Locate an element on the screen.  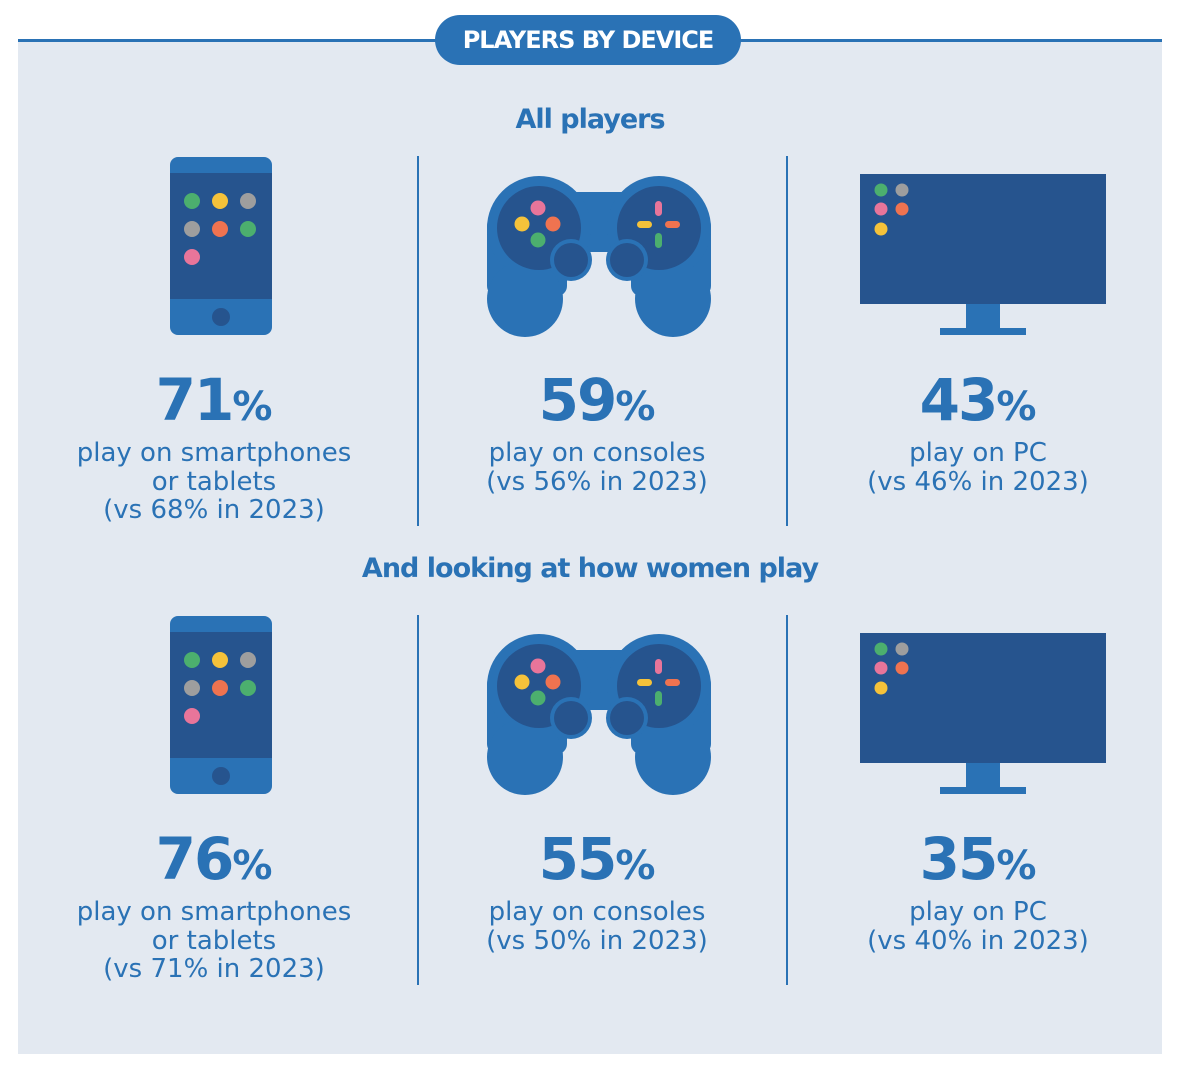
page-title: PLAYERS BY DEVICE is located at coordinates (588, 40).